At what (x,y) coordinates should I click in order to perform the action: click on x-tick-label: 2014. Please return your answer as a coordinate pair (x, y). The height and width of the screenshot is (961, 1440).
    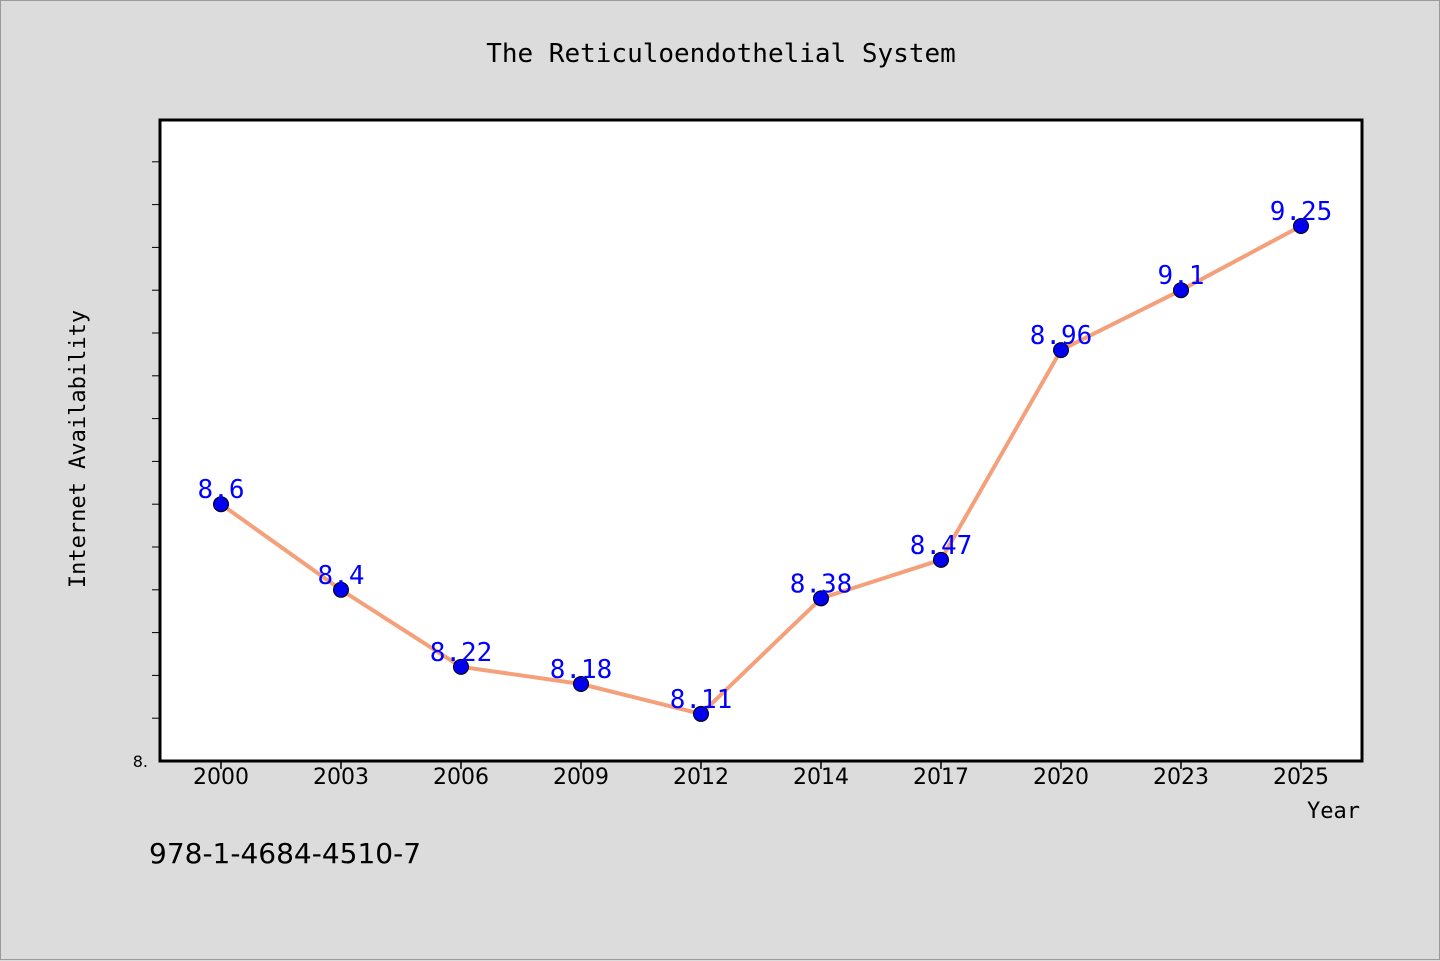
    Looking at the image, I should click on (821, 777).